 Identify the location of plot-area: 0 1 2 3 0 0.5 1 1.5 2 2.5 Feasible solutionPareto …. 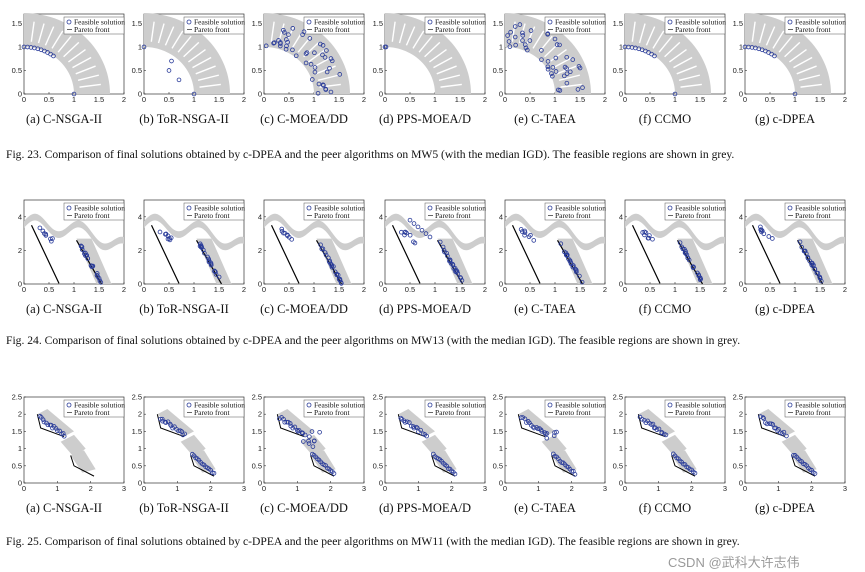
(550, 443).